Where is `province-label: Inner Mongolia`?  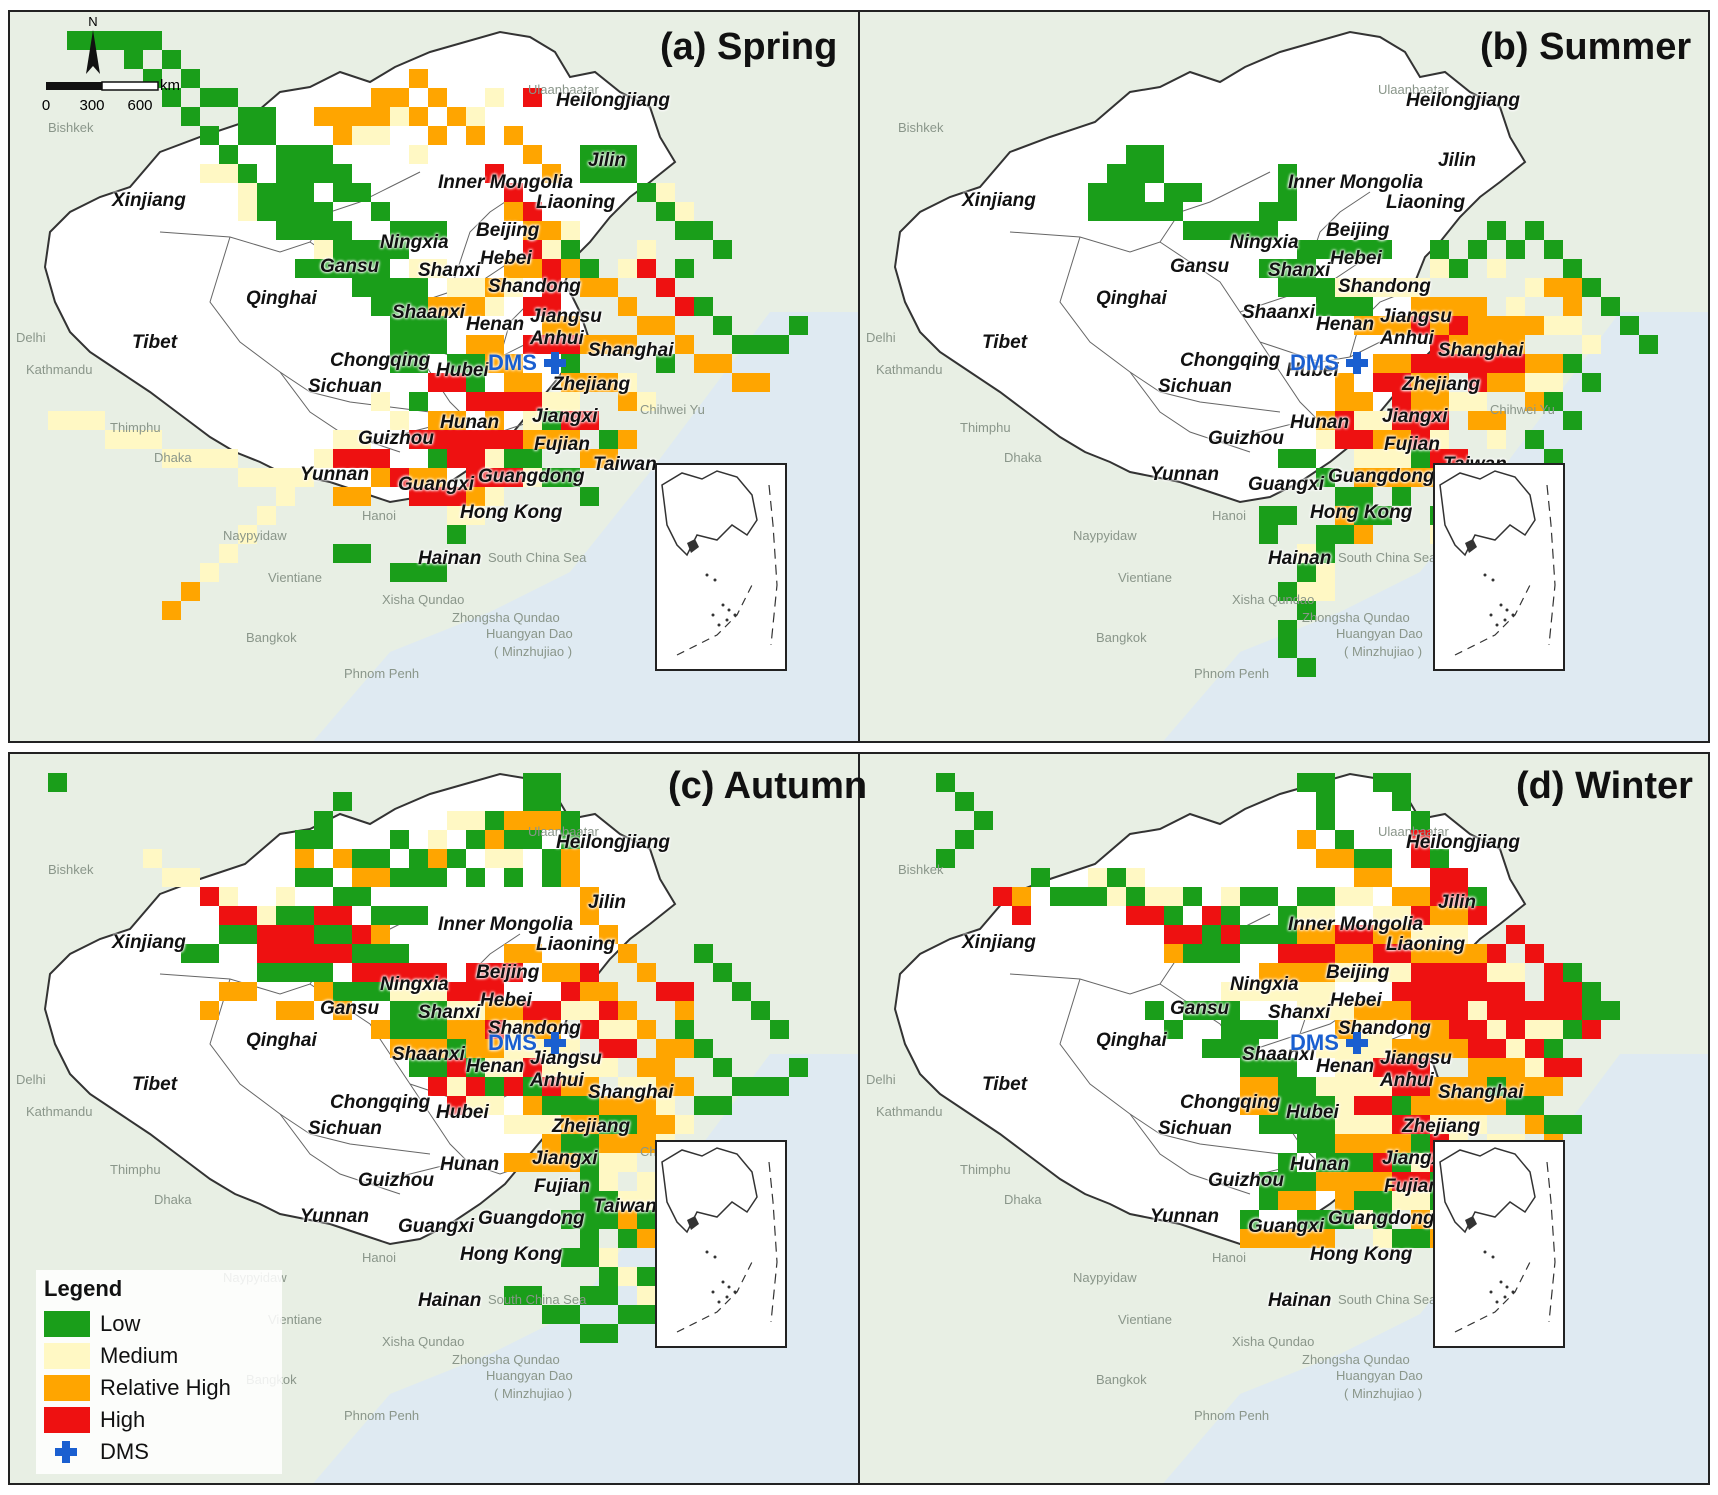 province-label: Inner Mongolia is located at coordinates (506, 182).